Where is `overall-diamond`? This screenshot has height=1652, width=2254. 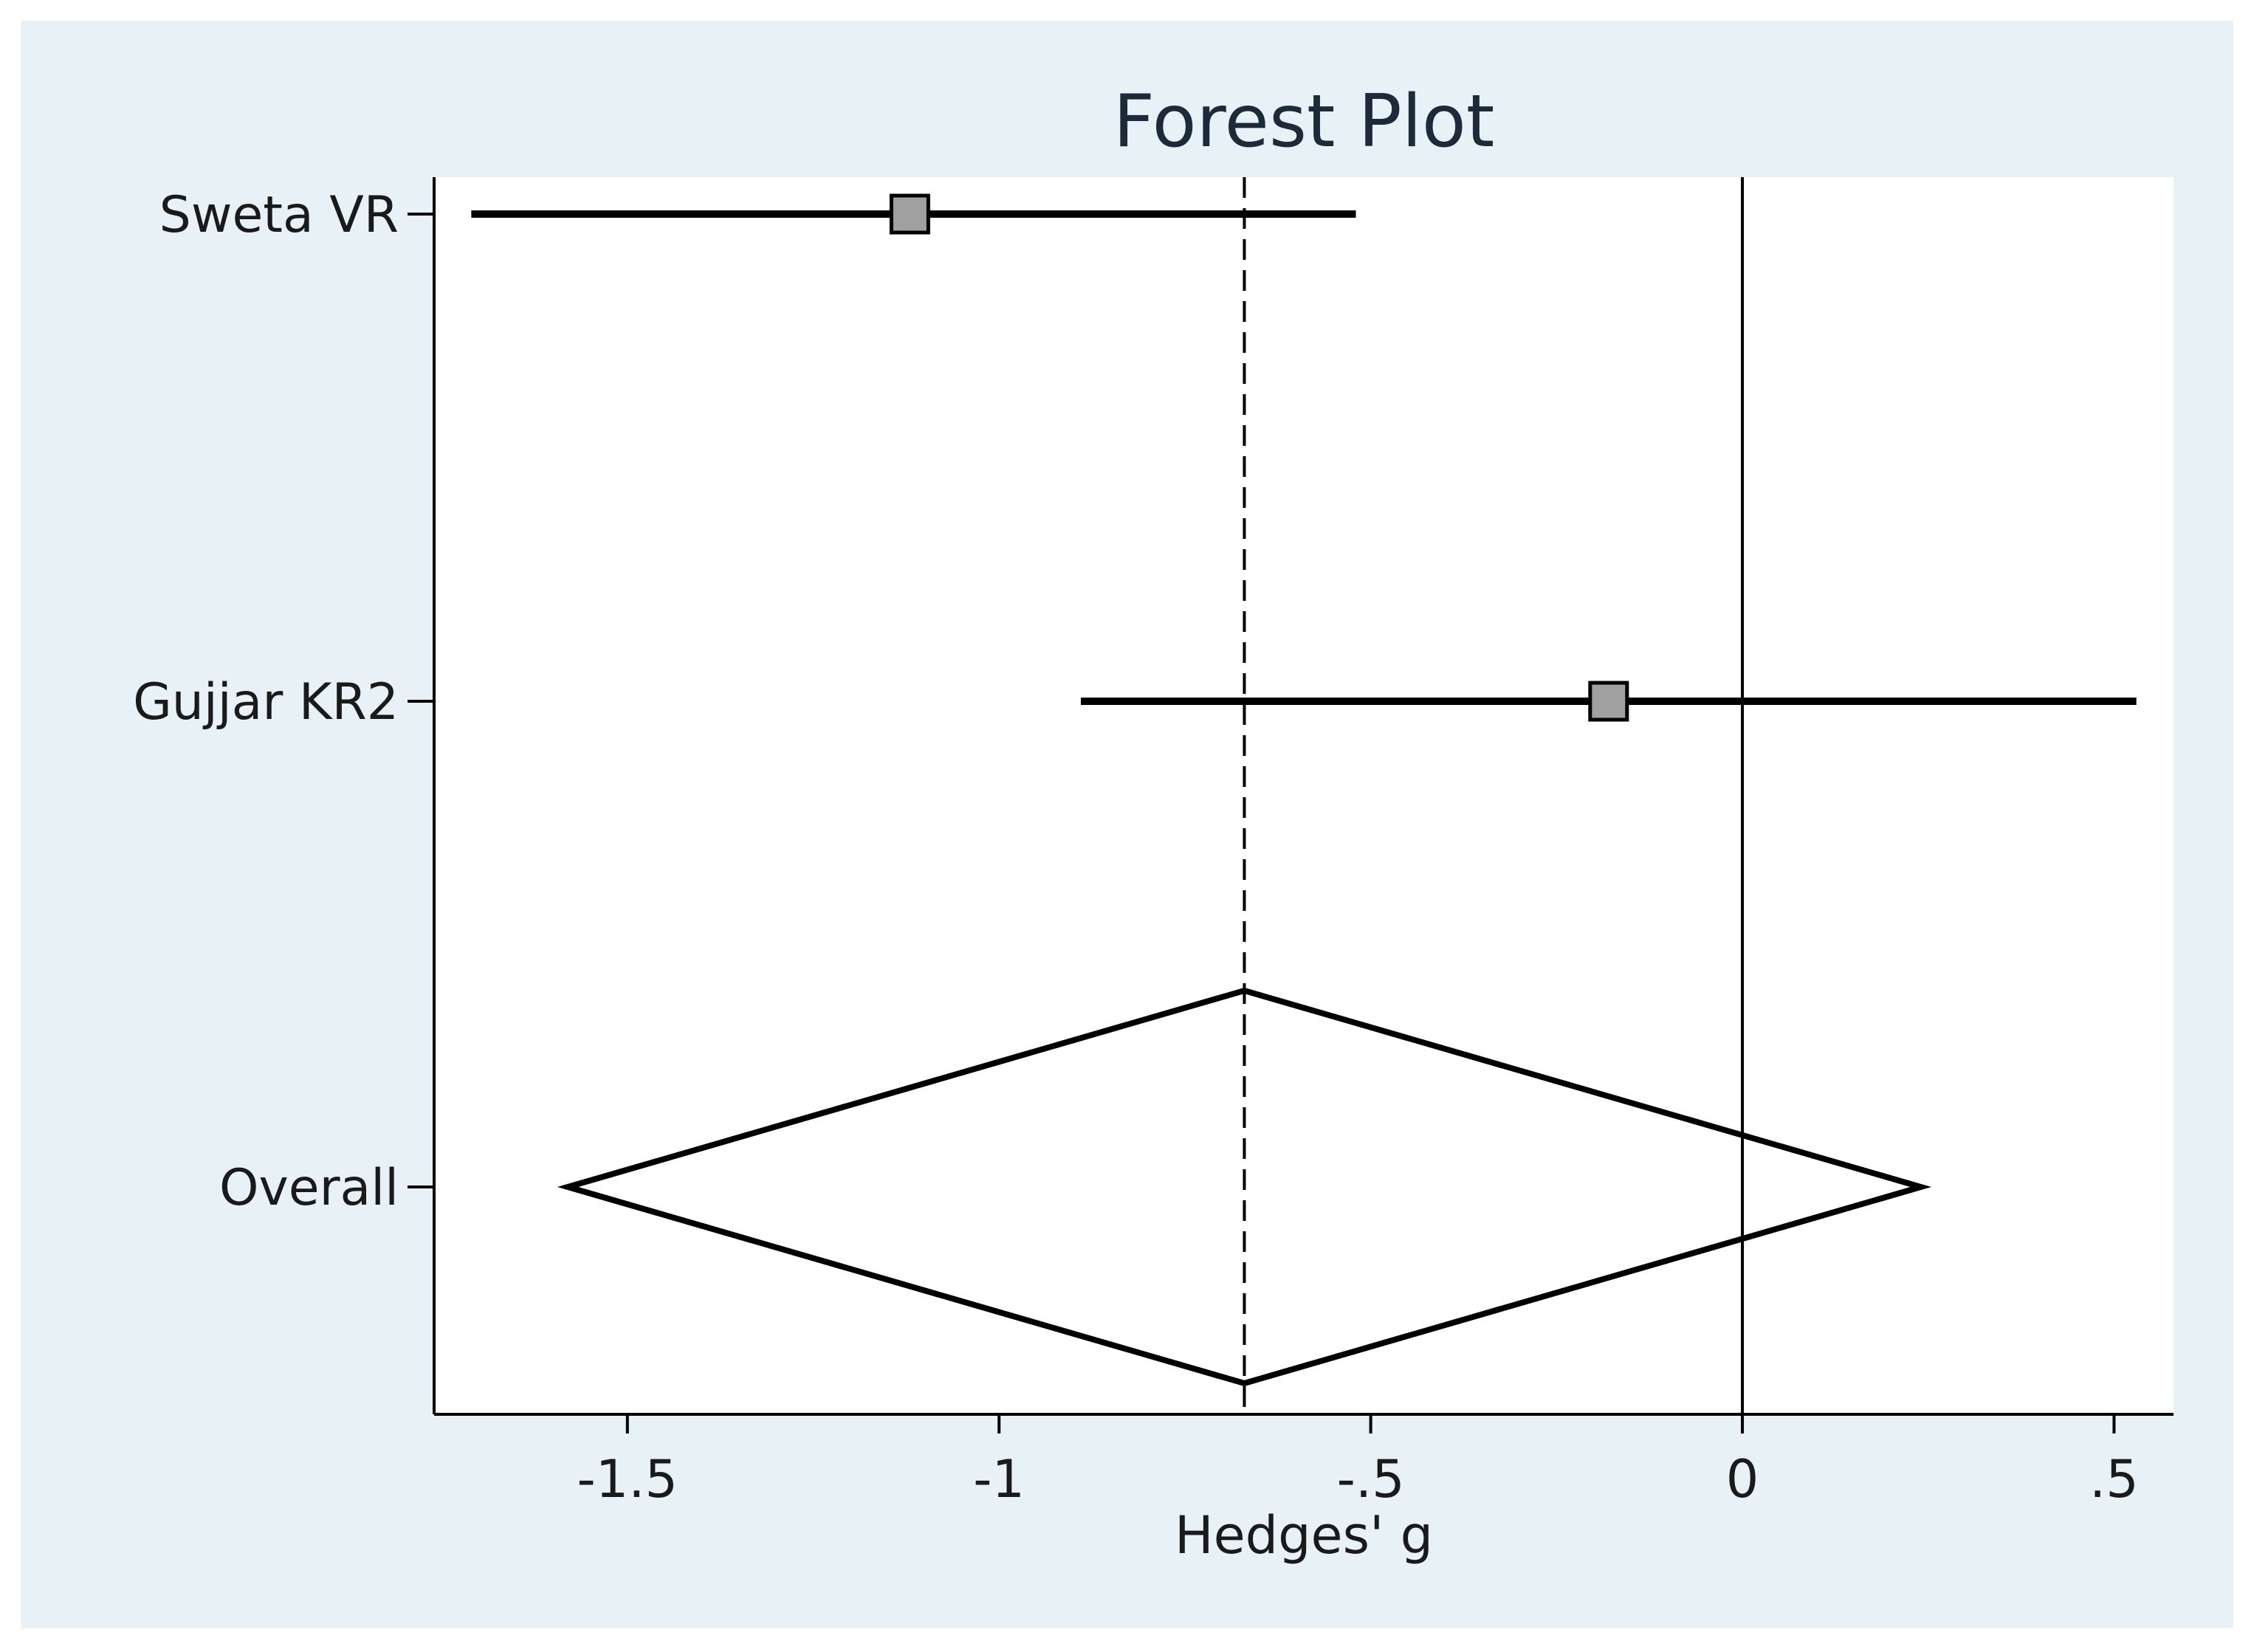 overall-diamond is located at coordinates (1244, 1187).